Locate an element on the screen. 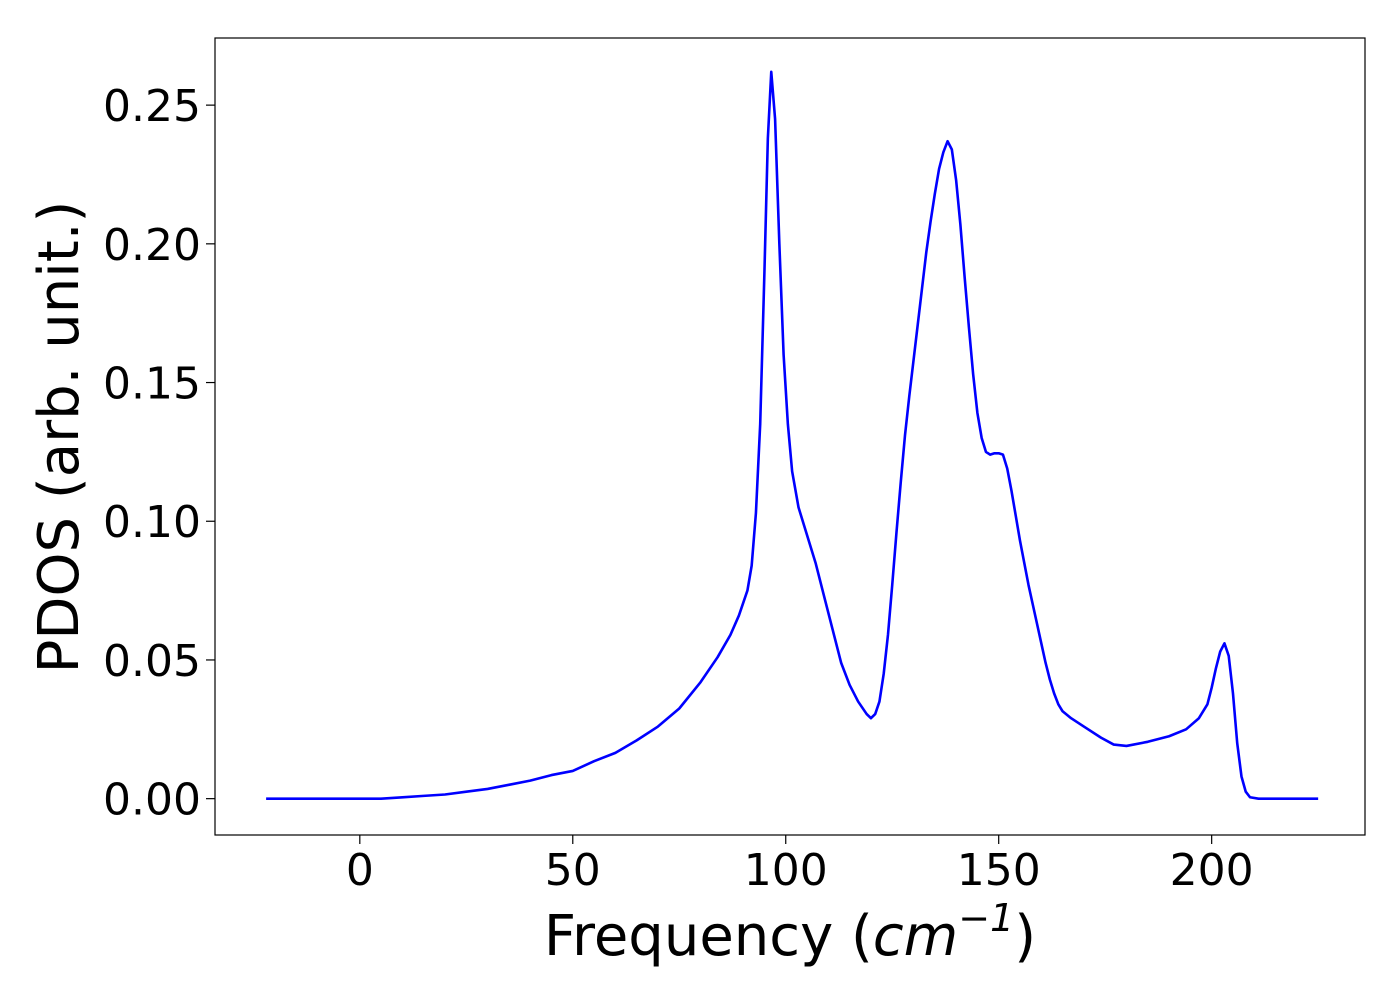  x-axis-label: Frequency (cm−1) is located at coordinates (790, 932).